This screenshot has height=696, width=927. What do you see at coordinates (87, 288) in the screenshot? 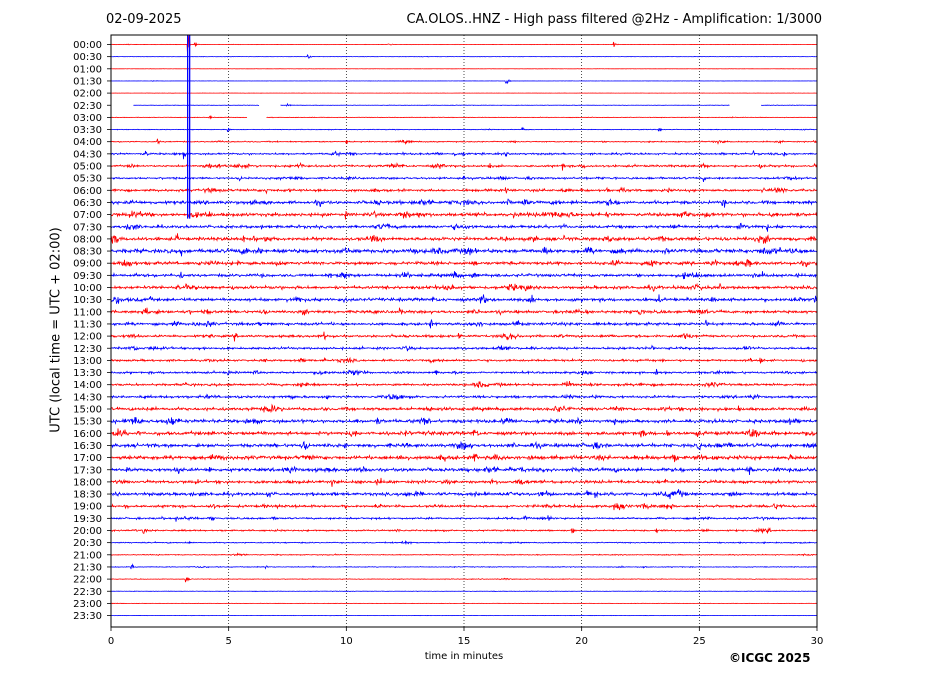
I see `y-tick-label: 10:00` at bounding box center [87, 288].